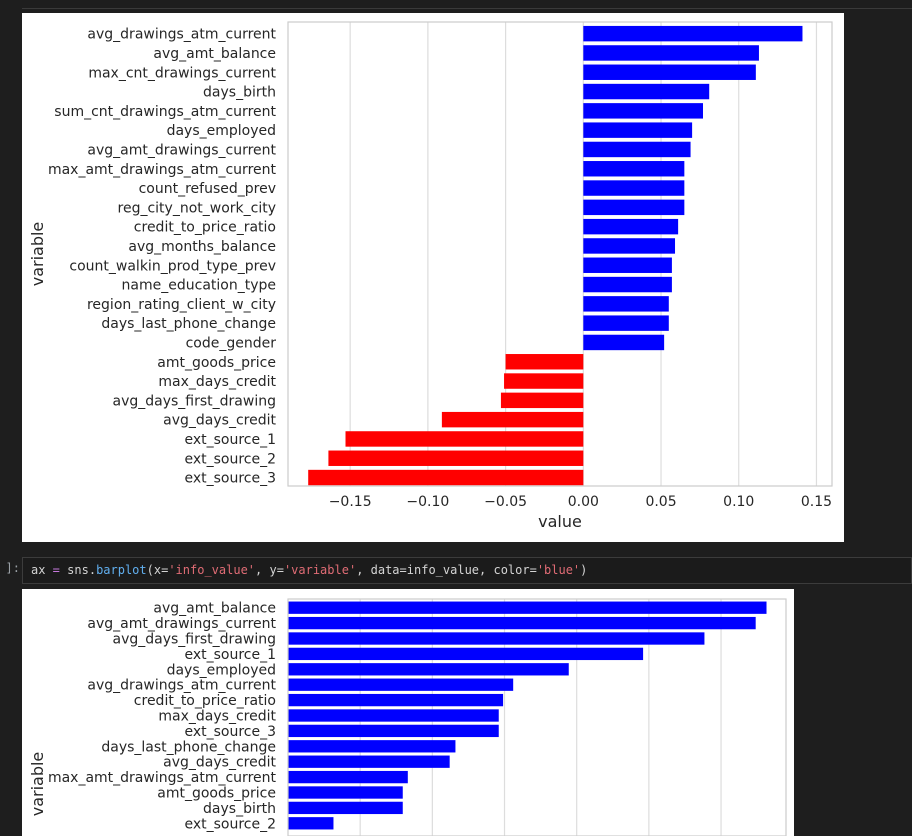 The height and width of the screenshot is (836, 912). I want to click on code-token: barplot, so click(121, 570).